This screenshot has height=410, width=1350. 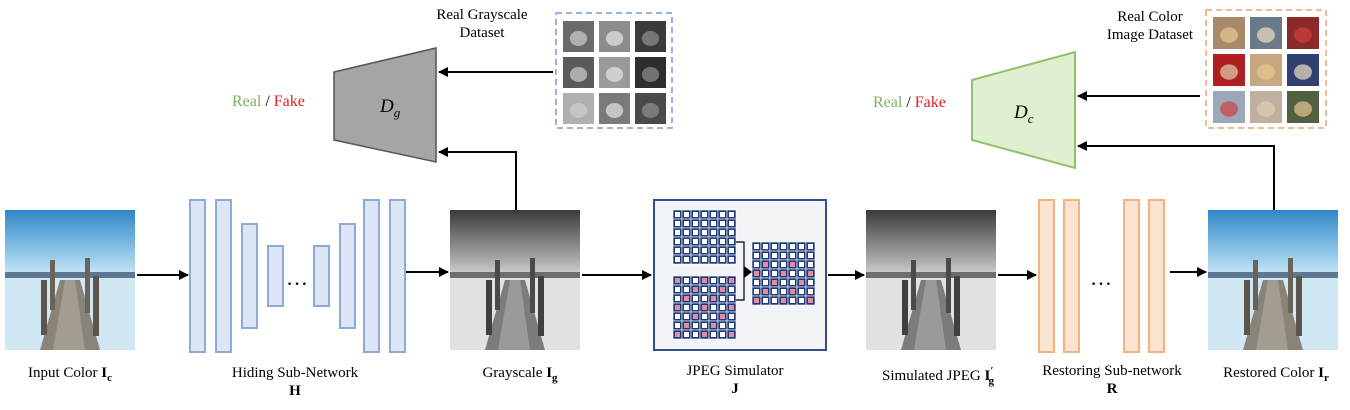 I want to click on simulated-jpeg-label: Simulated JPEG I′g, so click(x=938, y=376).